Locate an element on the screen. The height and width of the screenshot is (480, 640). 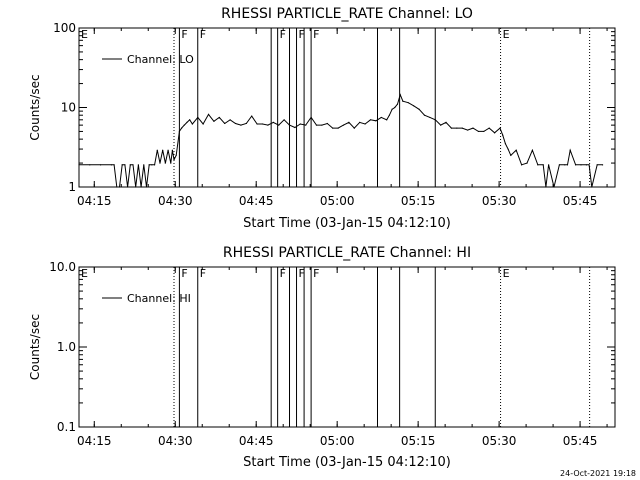
y-tick-label: 1 is located at coordinates (72, 187).